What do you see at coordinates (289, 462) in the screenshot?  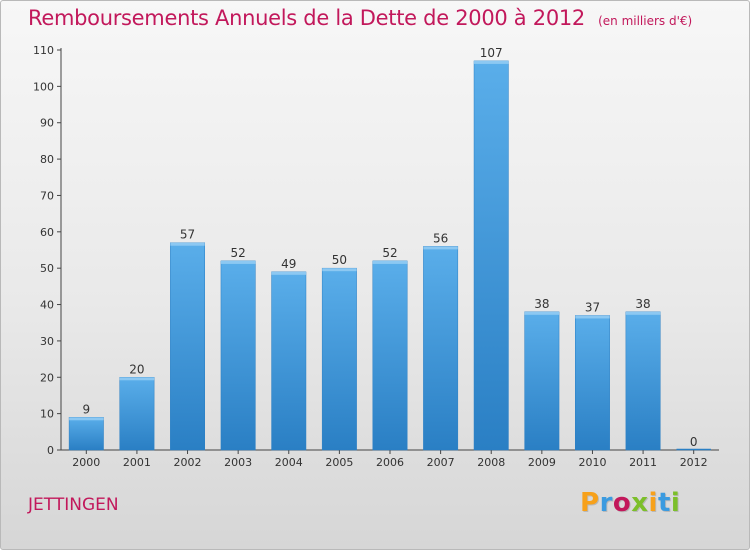 I see `x-tick-label: 2004` at bounding box center [289, 462].